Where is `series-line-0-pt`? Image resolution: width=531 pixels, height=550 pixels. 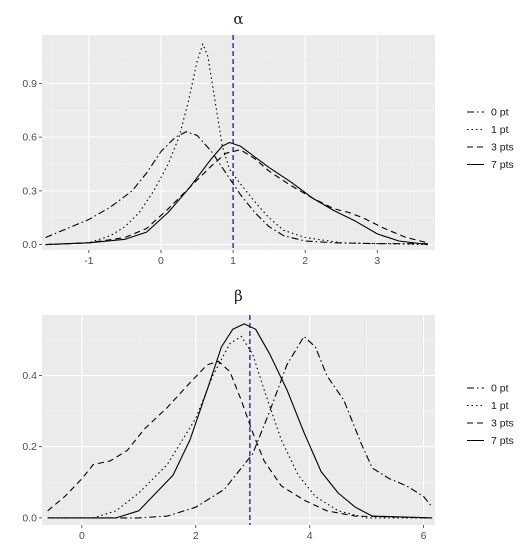
series-line-0-pt is located at coordinates (236, 188).